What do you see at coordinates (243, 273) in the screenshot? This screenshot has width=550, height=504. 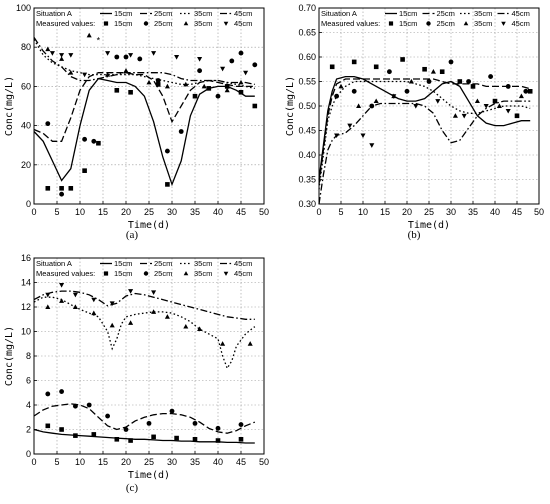 I see `legend-marker-label-45cm: 45cm` at bounding box center [243, 273].